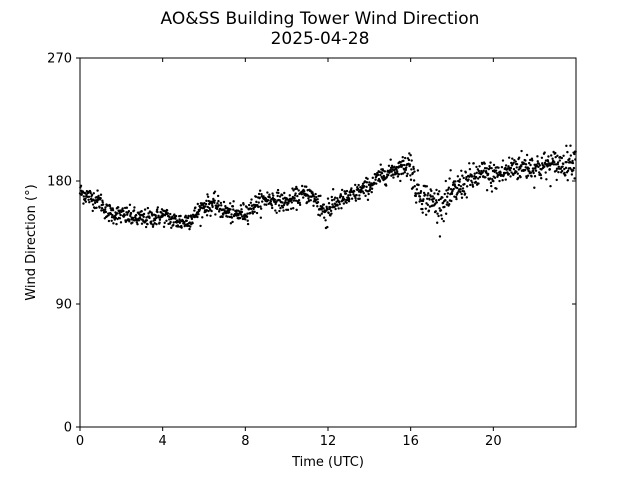 This screenshot has width=640, height=480. What do you see at coordinates (68, 428) in the screenshot?
I see `y-tick-label: 0` at bounding box center [68, 428].